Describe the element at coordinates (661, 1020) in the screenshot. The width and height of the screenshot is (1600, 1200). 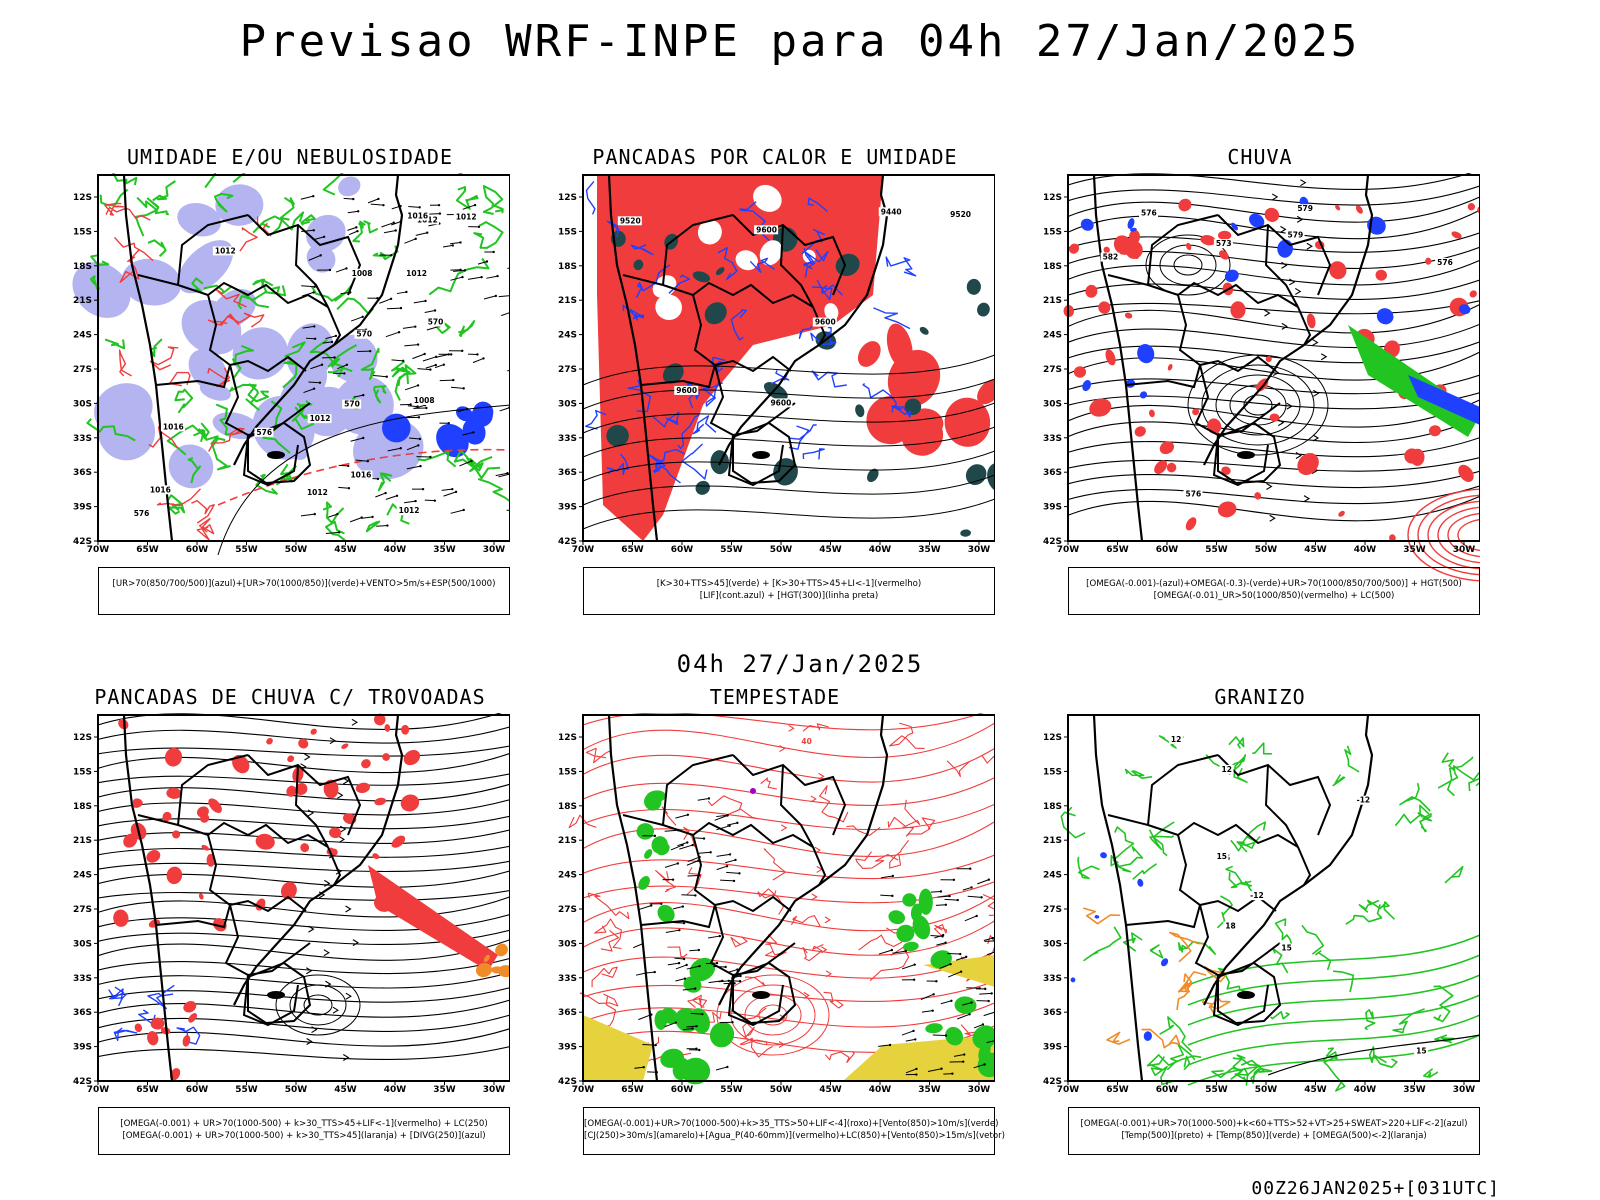
I see `wind-area-green` at that location.